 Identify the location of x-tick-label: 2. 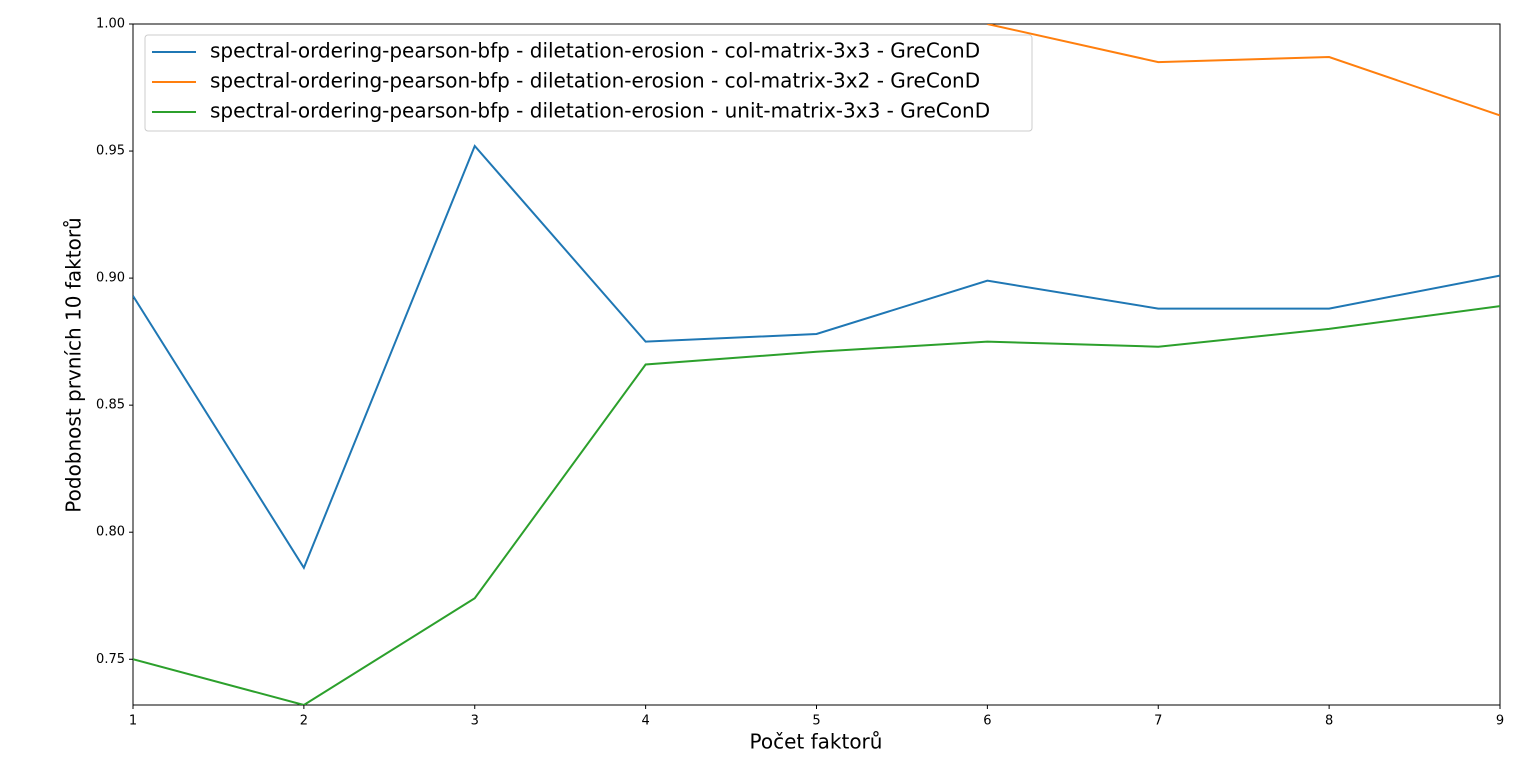
(304, 721).